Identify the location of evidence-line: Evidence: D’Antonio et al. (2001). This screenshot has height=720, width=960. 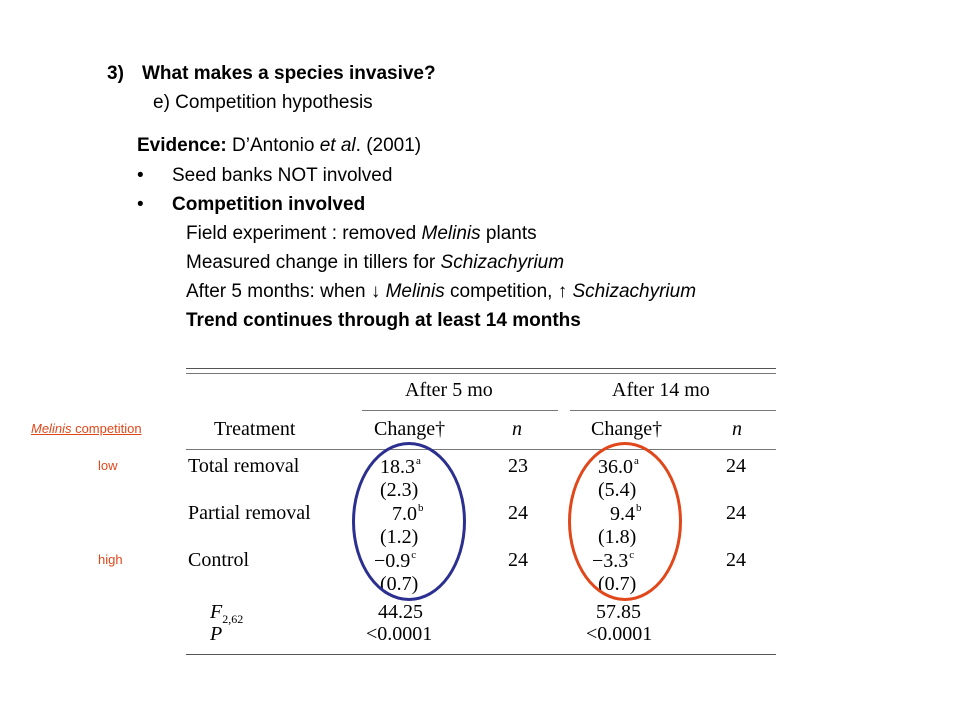
(279, 146).